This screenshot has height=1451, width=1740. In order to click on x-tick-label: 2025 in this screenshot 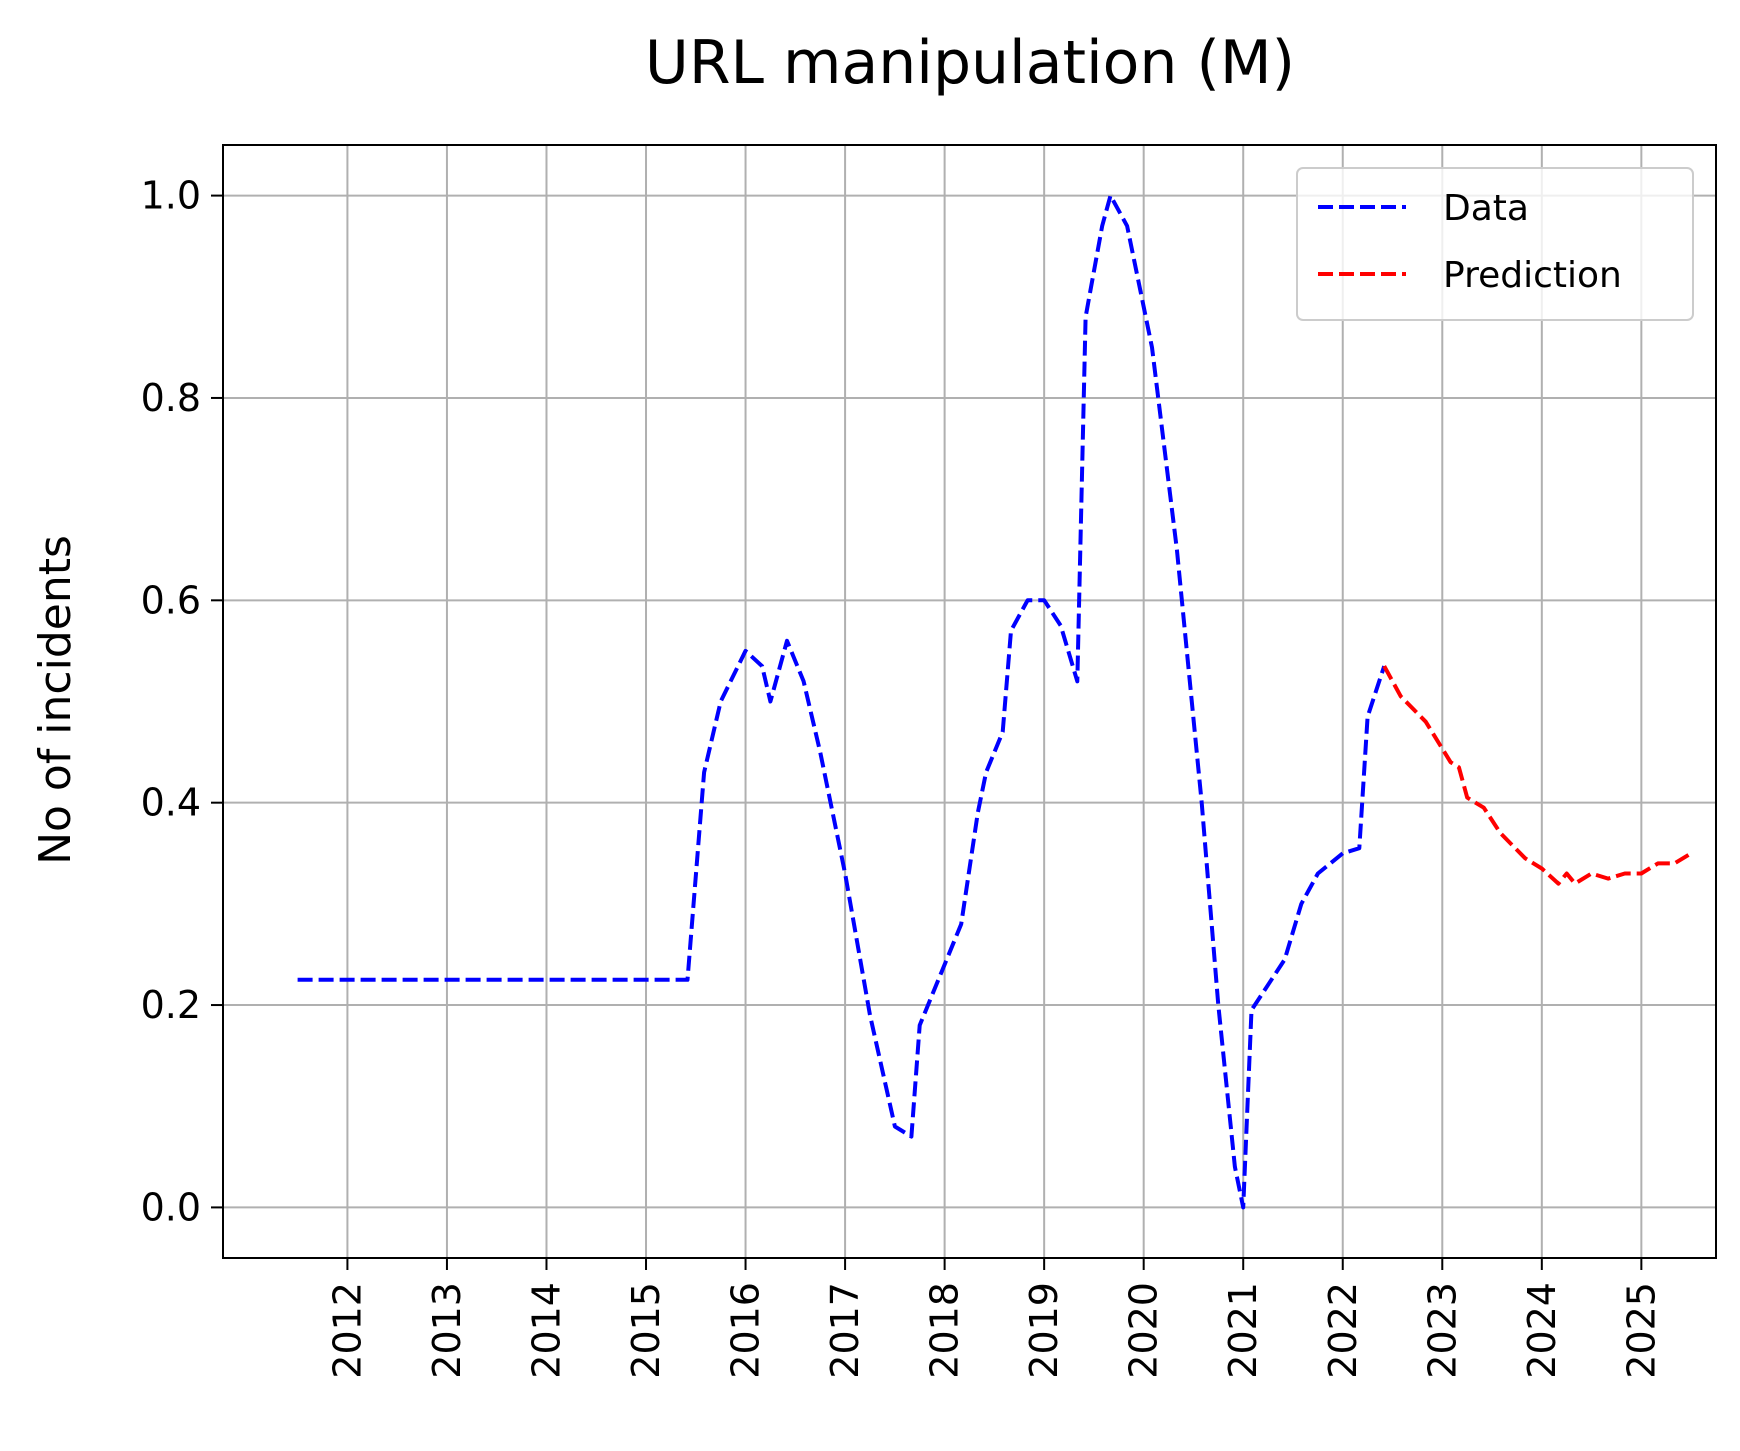, I will do `click(1641, 1330)`.